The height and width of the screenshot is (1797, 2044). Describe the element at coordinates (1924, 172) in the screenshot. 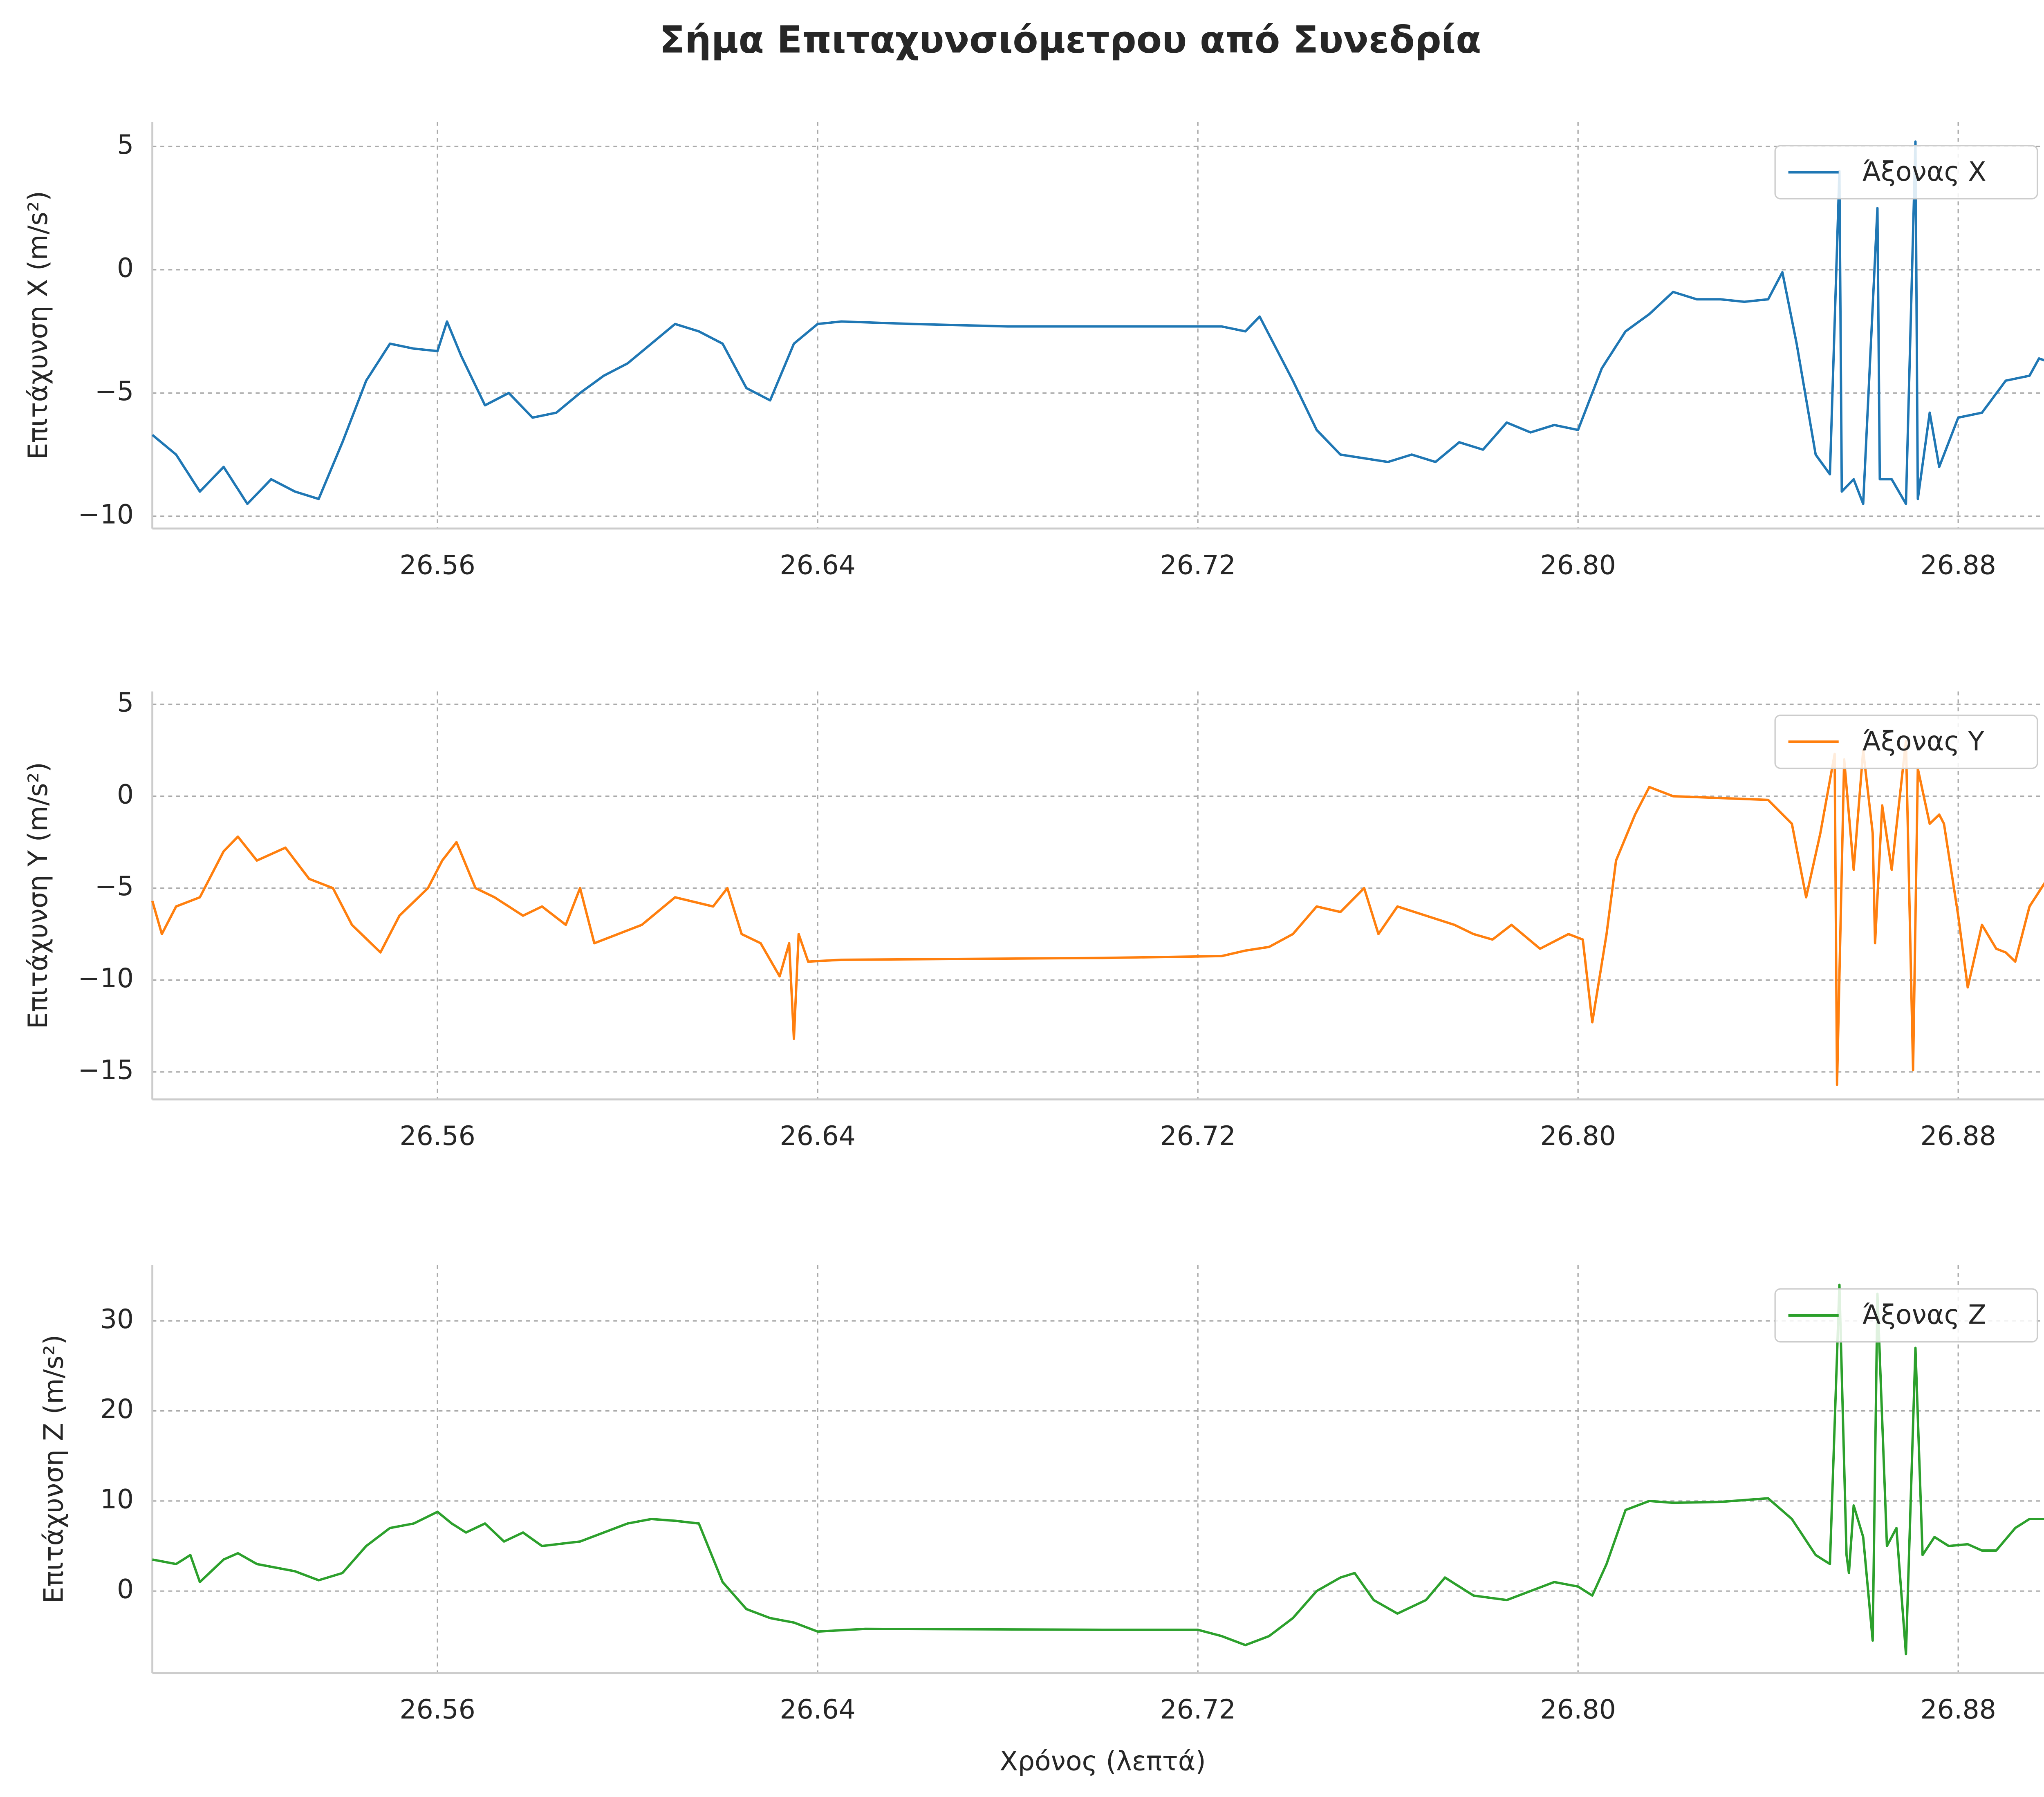

I see `legend-label: Άξονας X` at that location.